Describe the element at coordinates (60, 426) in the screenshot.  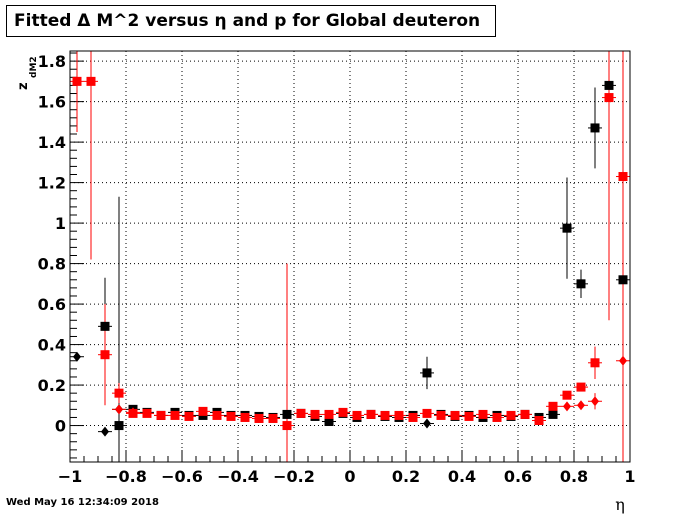
I see `y-tick-label: 0` at that location.